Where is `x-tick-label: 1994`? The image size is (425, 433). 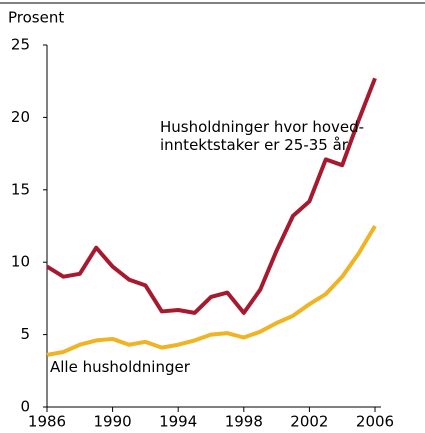 x-tick-label: 1994 is located at coordinates (178, 422).